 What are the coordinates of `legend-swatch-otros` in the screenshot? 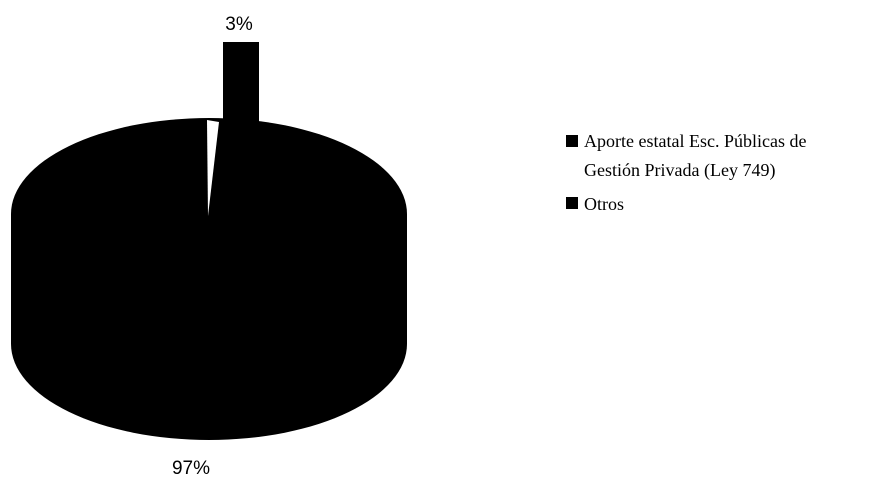 It's located at (572, 203).